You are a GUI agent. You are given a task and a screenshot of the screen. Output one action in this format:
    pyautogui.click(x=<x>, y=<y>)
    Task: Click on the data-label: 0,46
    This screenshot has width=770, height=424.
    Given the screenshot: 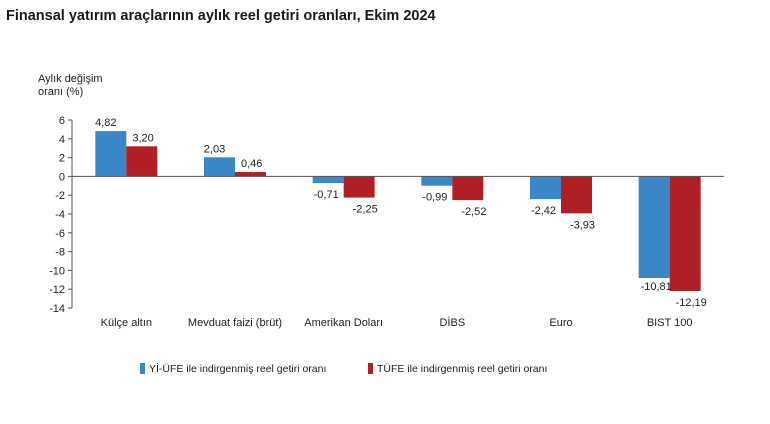 What is the action you would take?
    pyautogui.click(x=251, y=164)
    